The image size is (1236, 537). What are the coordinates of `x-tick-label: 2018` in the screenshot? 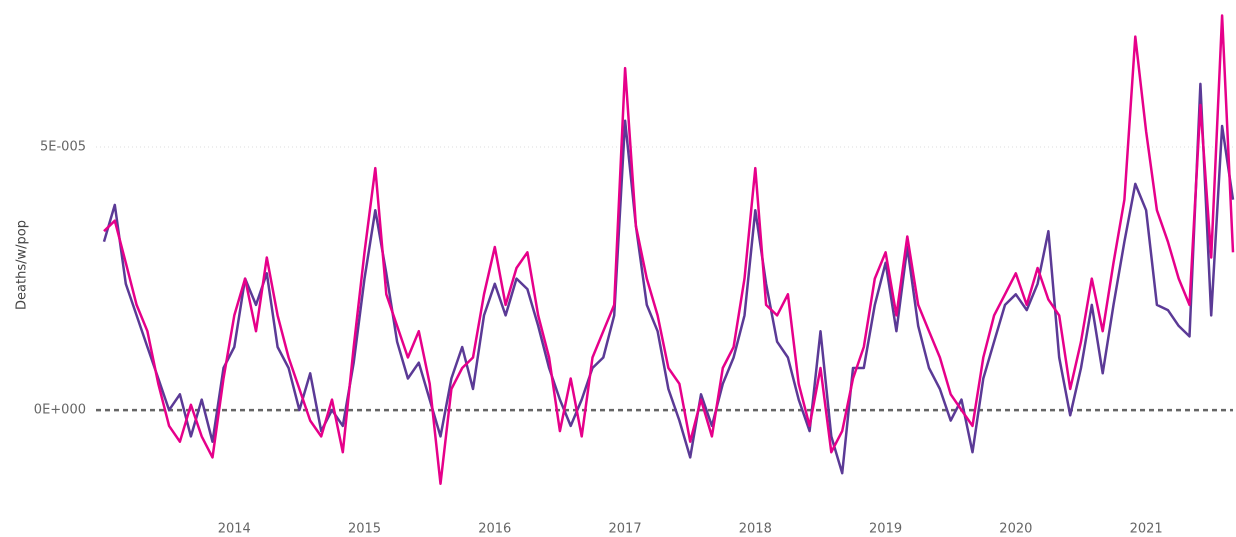 It's located at (755, 529).